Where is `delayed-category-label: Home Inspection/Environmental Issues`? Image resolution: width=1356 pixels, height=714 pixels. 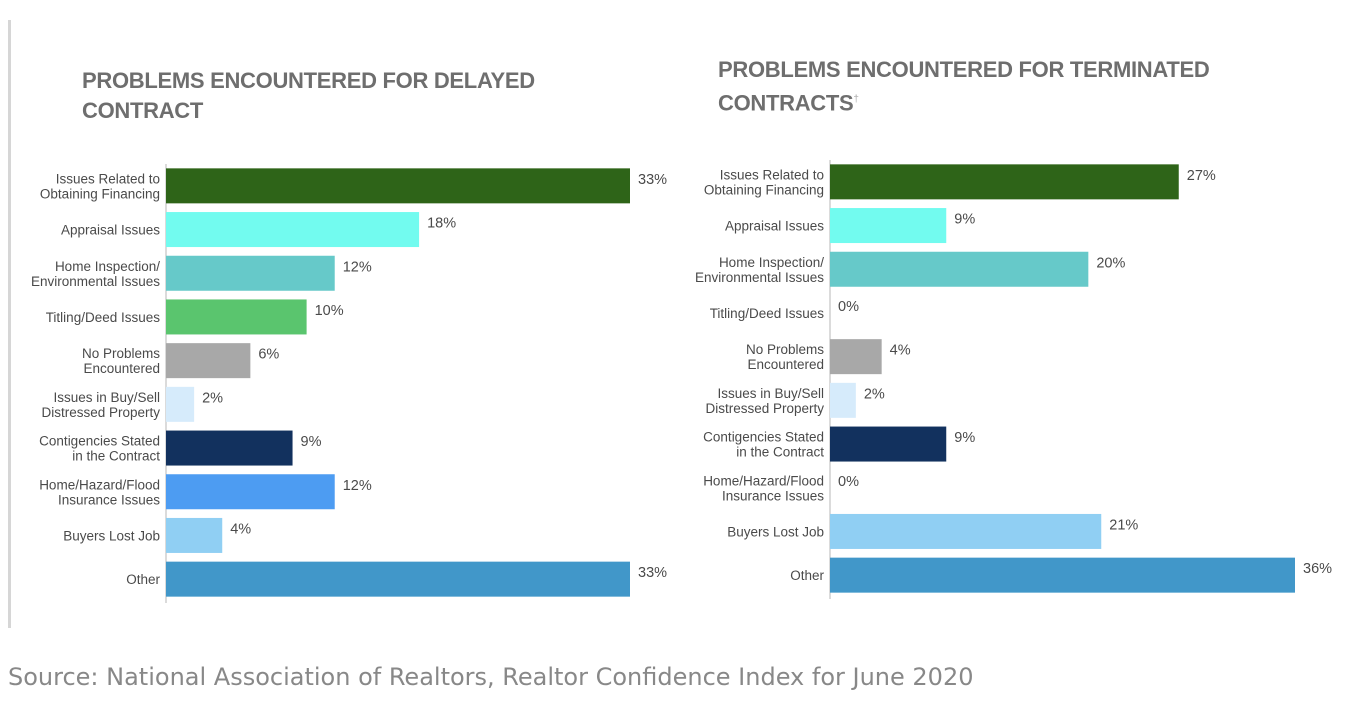
delayed-category-label: Home Inspection/Environmental Issues is located at coordinates (95, 274).